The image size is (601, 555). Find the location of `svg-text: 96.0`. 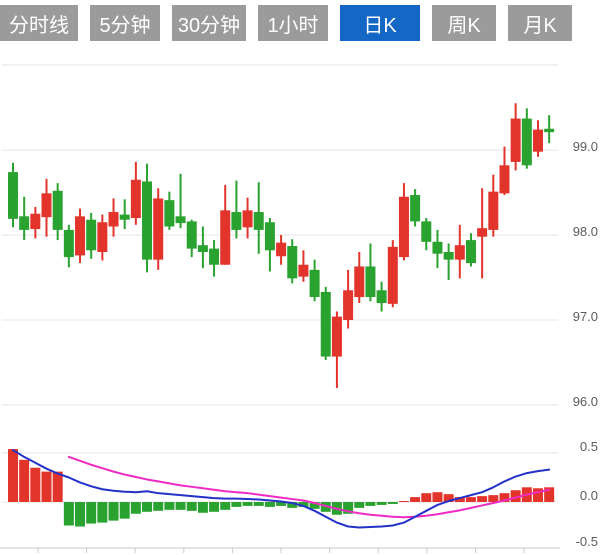

svg-text: 96.0 is located at coordinates (585, 401).